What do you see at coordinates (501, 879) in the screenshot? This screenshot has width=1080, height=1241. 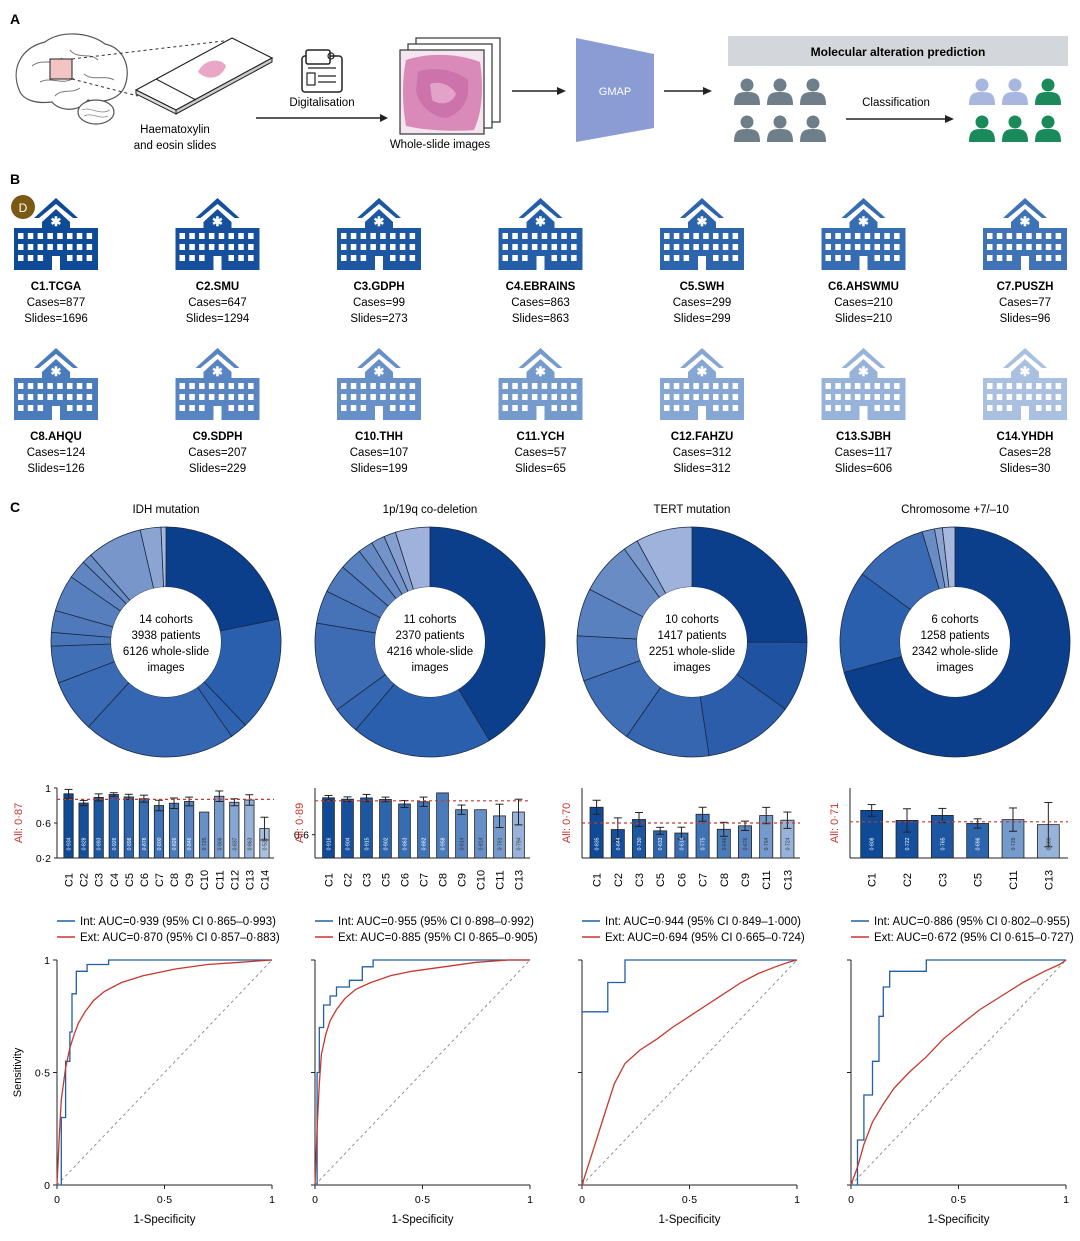 I see `x-tick-label: C11` at bounding box center [501, 879].